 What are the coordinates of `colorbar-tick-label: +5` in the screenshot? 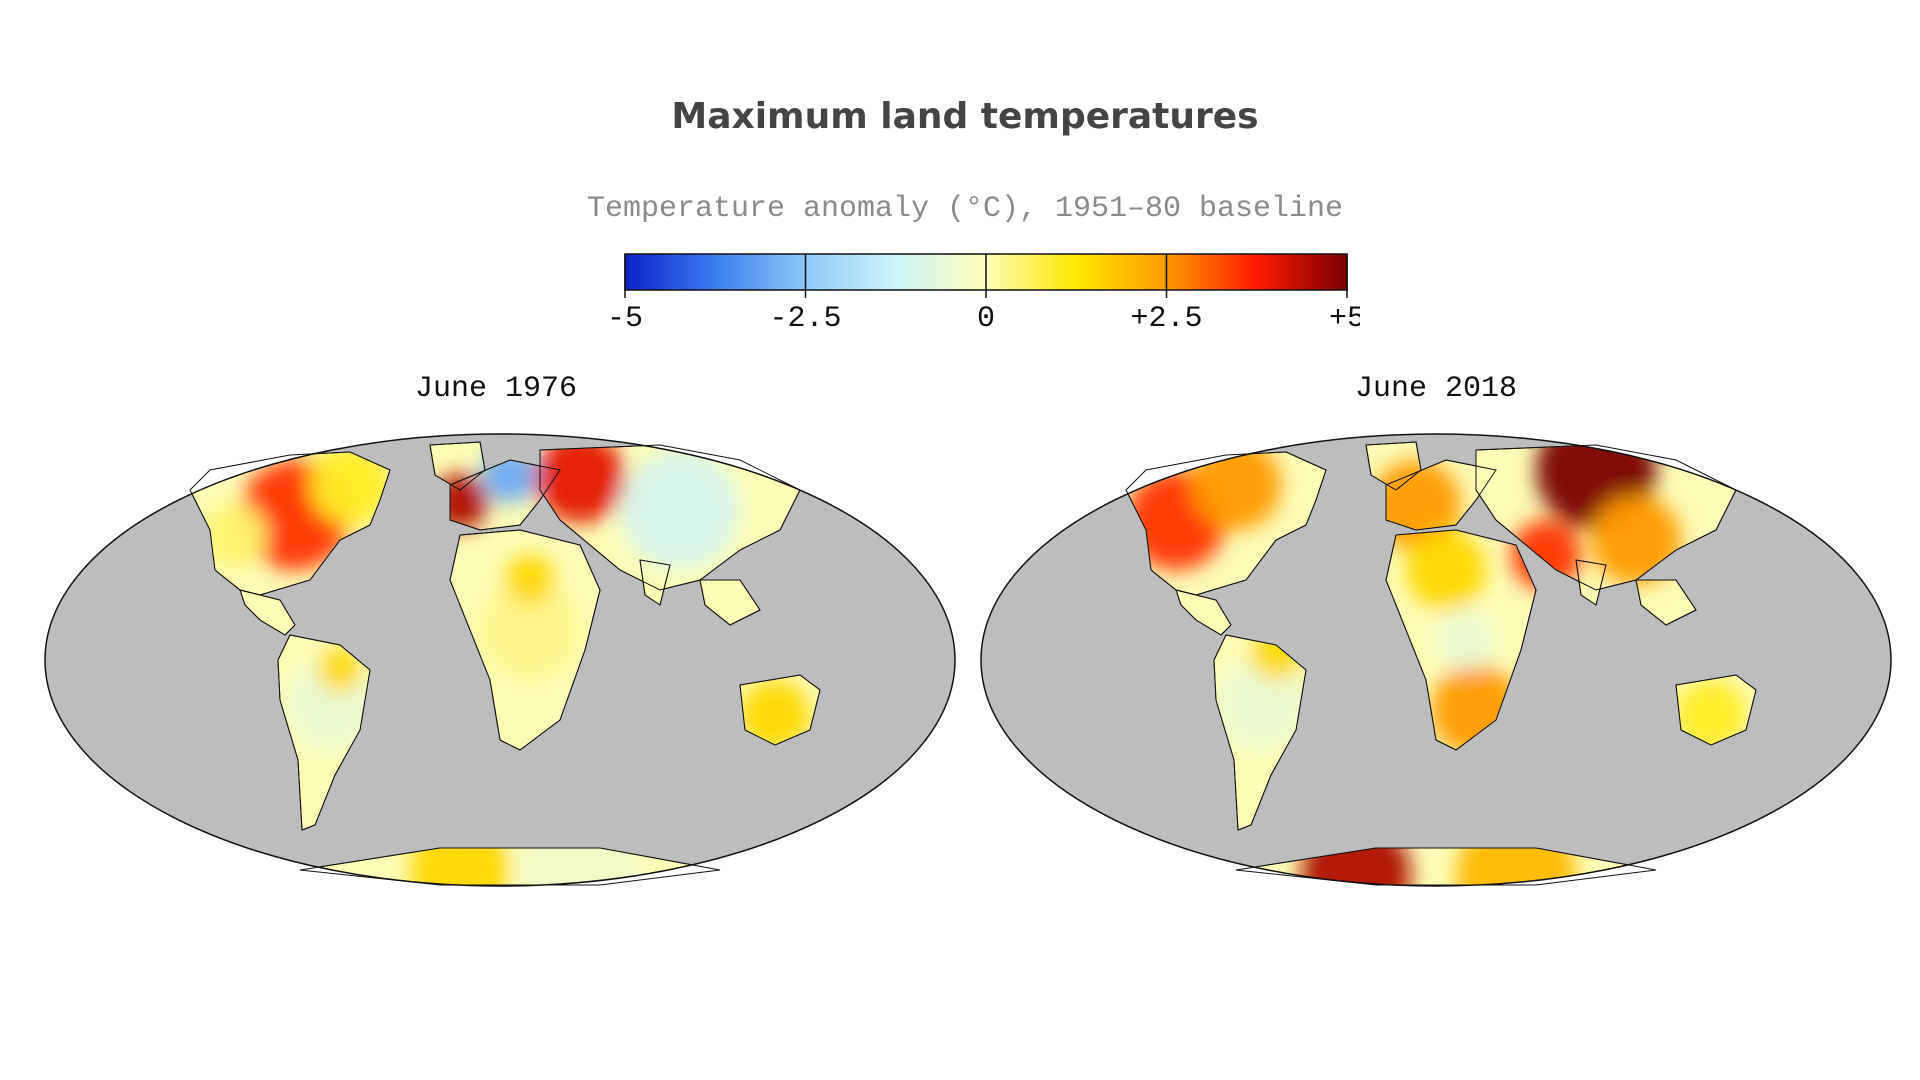 It's located at (1344, 319).